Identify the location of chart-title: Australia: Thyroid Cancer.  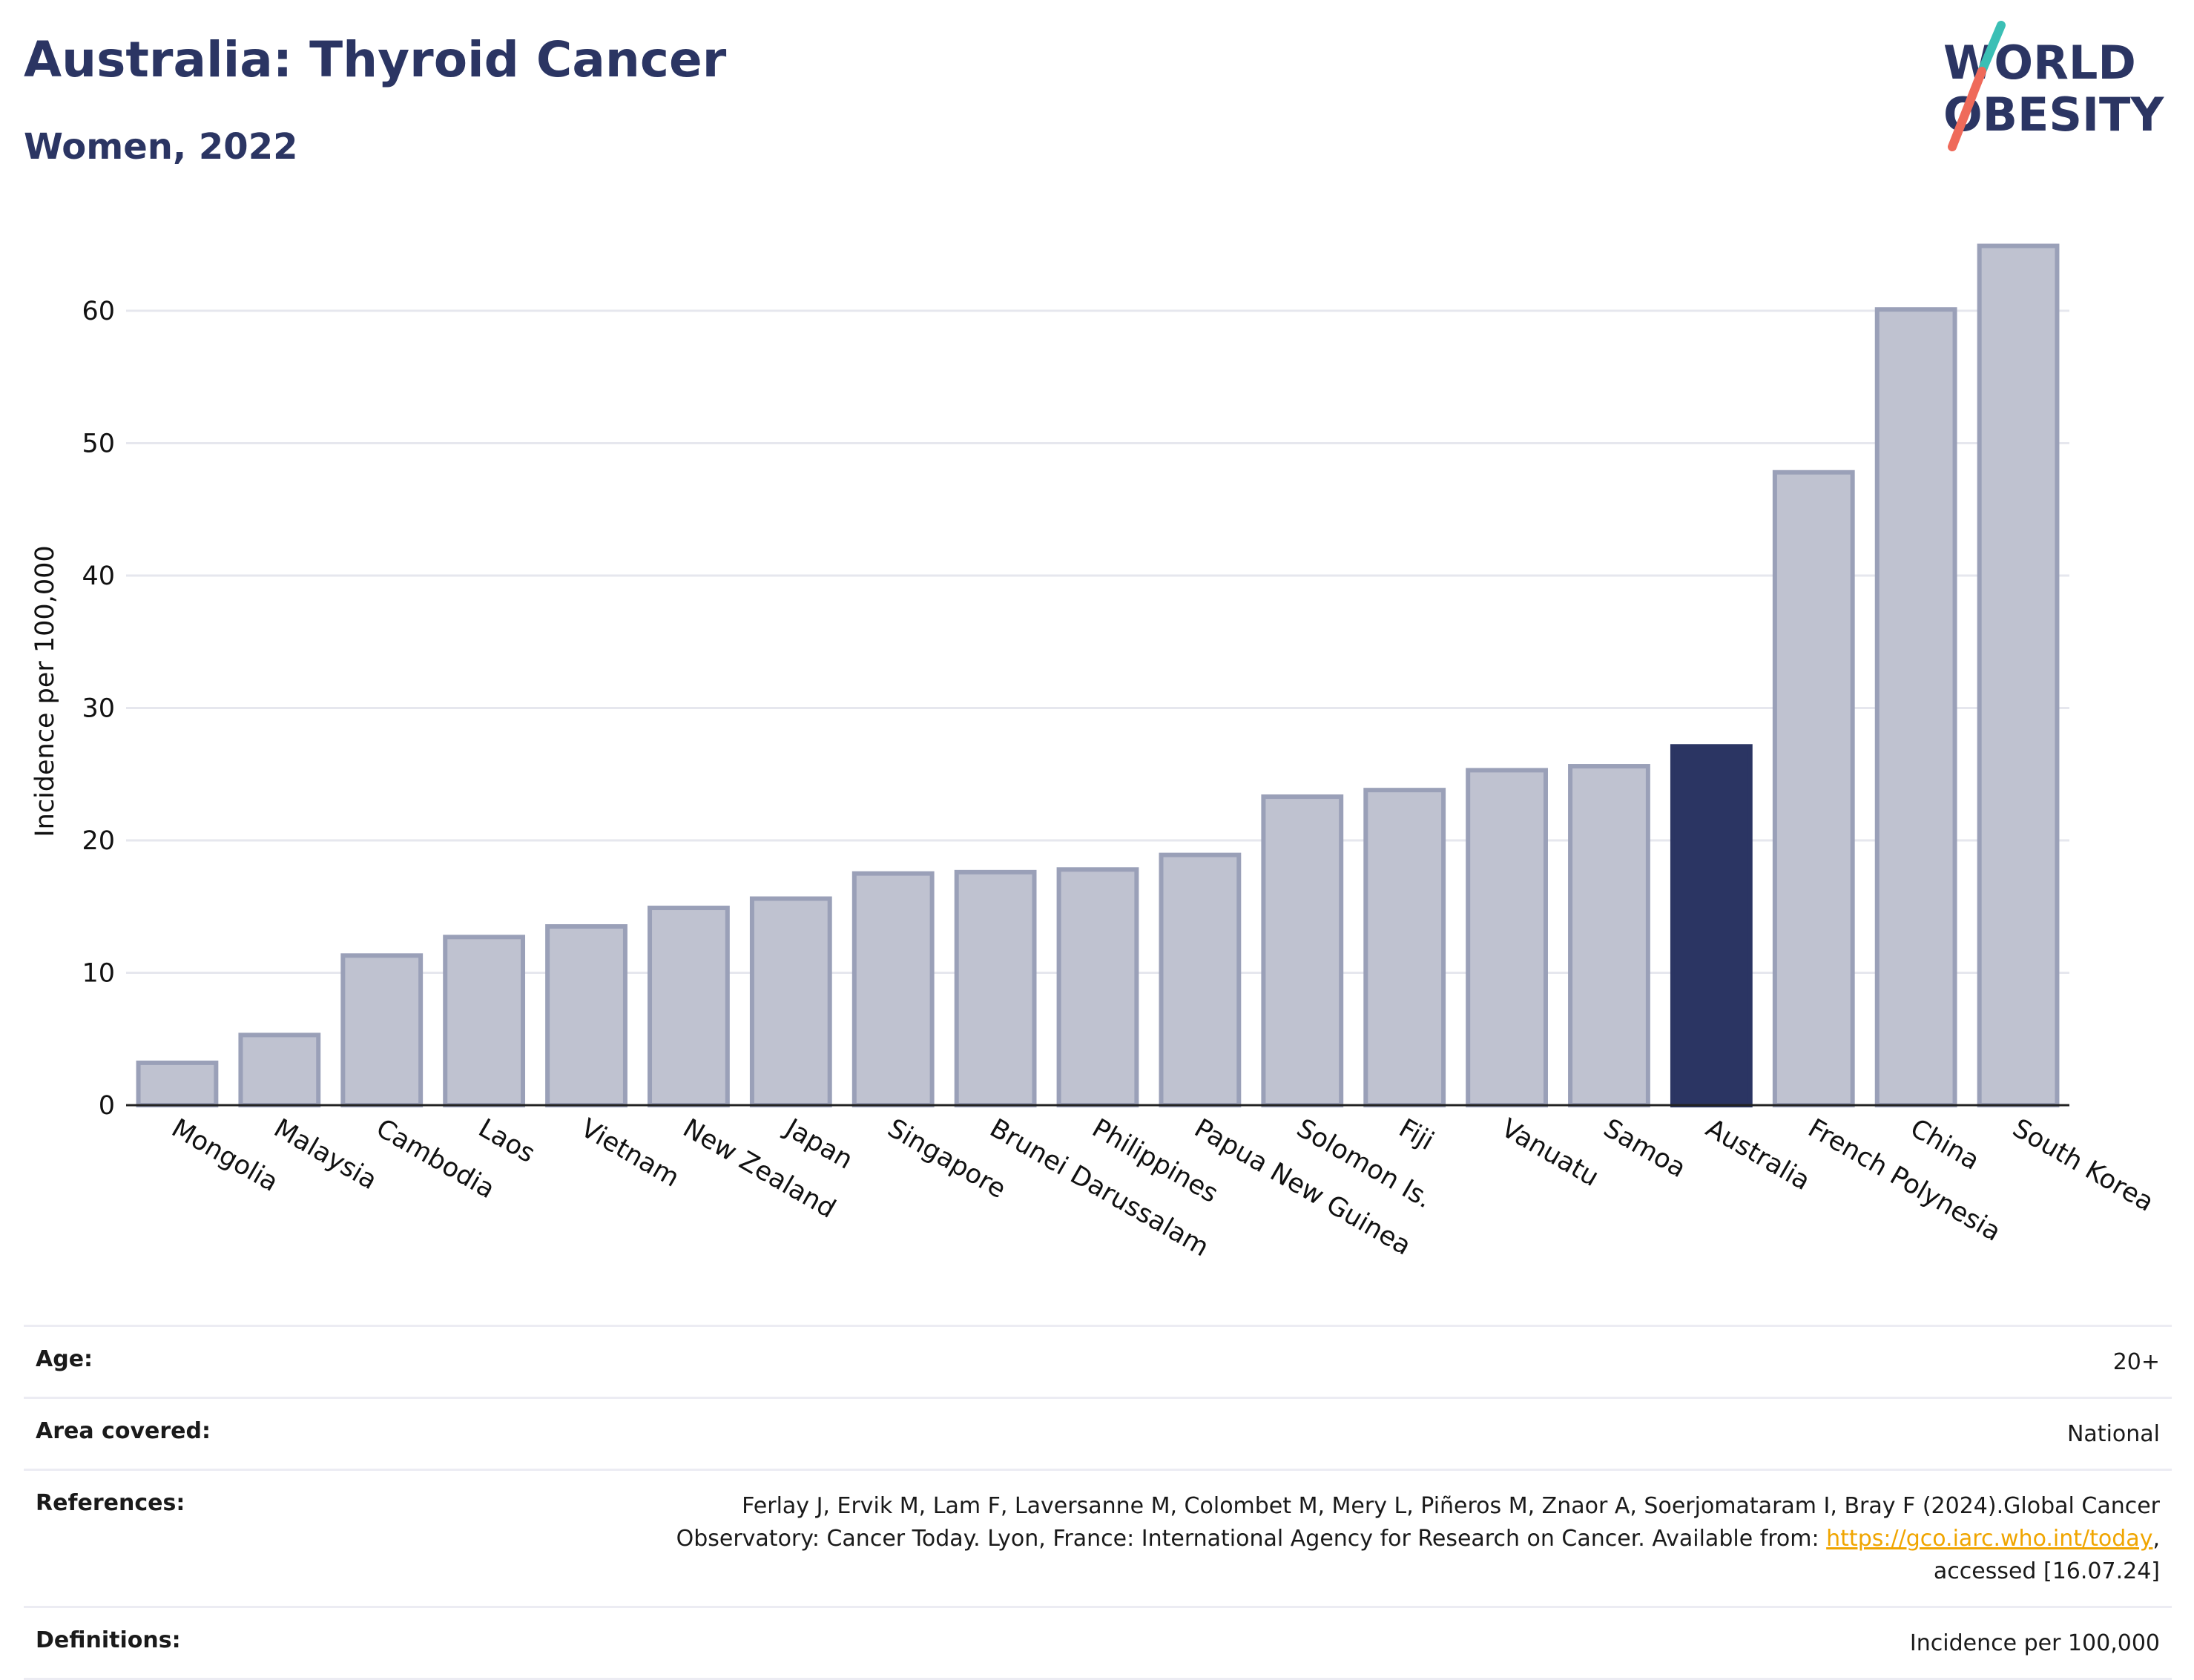
(375, 59).